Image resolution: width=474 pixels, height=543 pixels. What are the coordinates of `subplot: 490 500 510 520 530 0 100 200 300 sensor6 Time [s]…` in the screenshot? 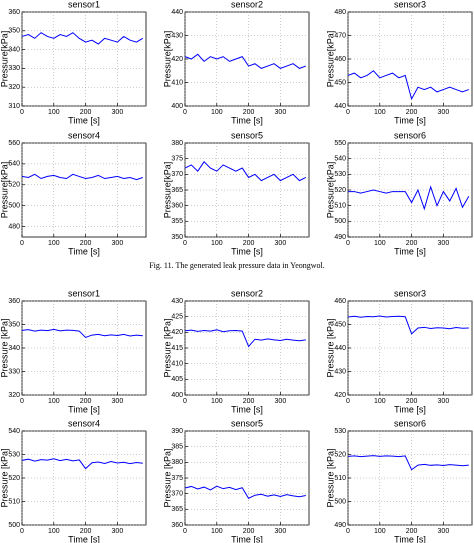 It's located at (399, 480).